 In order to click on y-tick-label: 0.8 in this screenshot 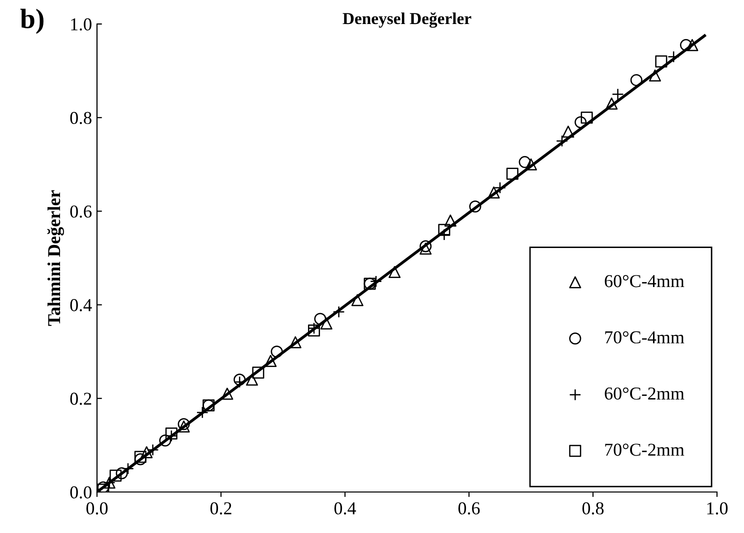, I will do `click(81, 118)`.